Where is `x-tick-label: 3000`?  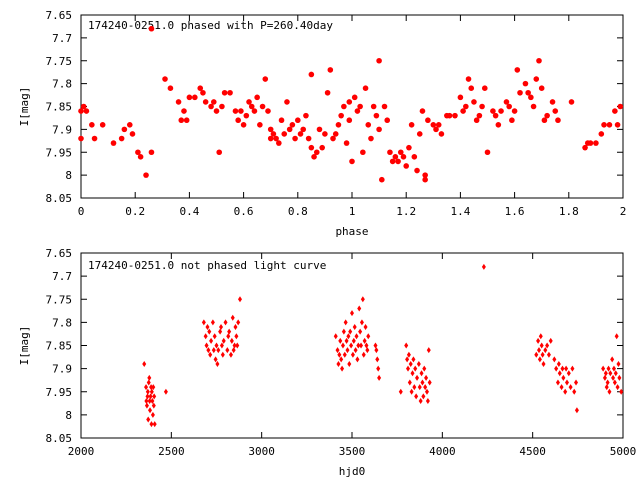
x-tick-label: 3000 is located at coordinates (261, 451).